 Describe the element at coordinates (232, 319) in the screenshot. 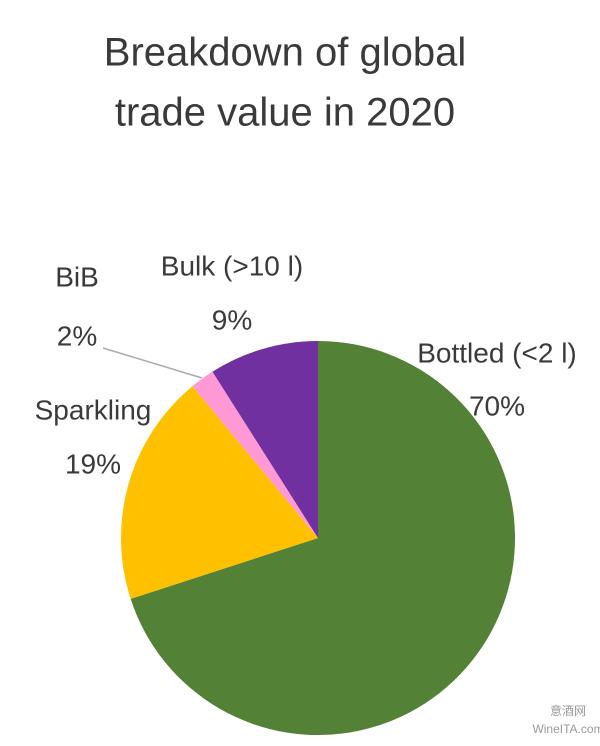

I see `value-label: 9%` at that location.